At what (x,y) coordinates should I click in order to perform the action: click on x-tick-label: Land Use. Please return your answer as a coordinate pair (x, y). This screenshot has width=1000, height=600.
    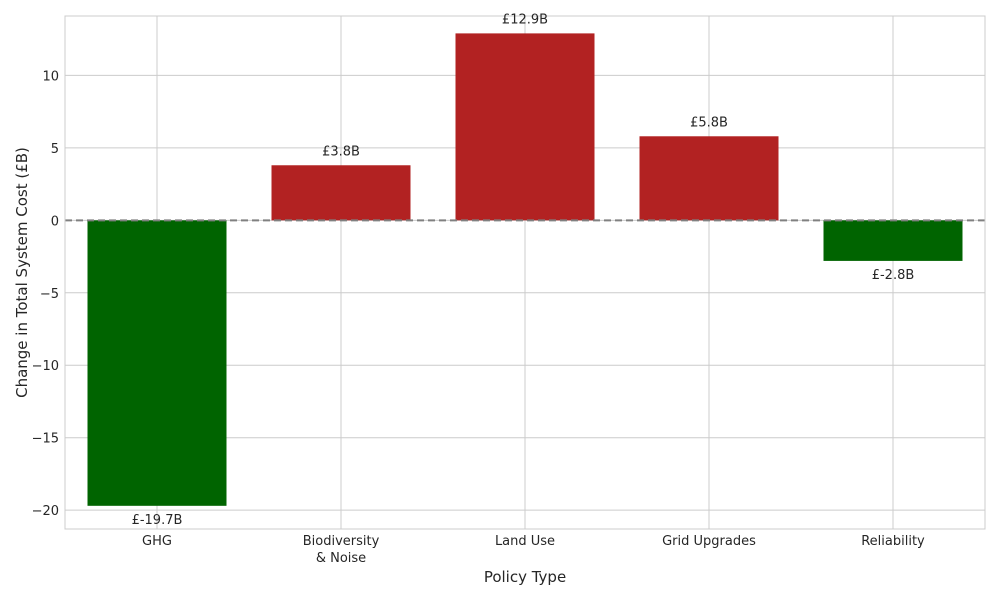
    Looking at the image, I should click on (525, 541).